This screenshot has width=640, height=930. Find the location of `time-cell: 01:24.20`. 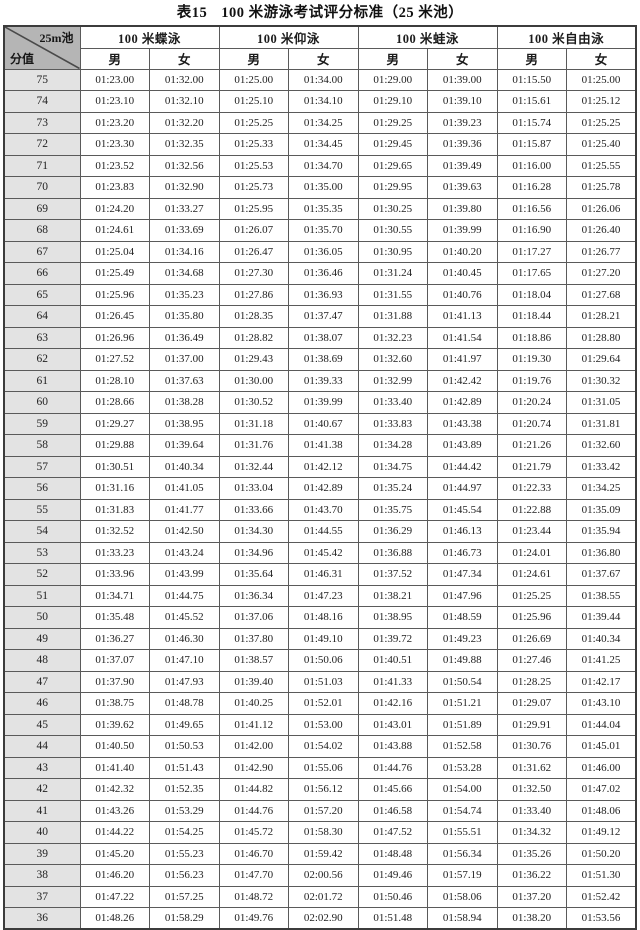

time-cell: 01:24.20 is located at coordinates (114, 208).